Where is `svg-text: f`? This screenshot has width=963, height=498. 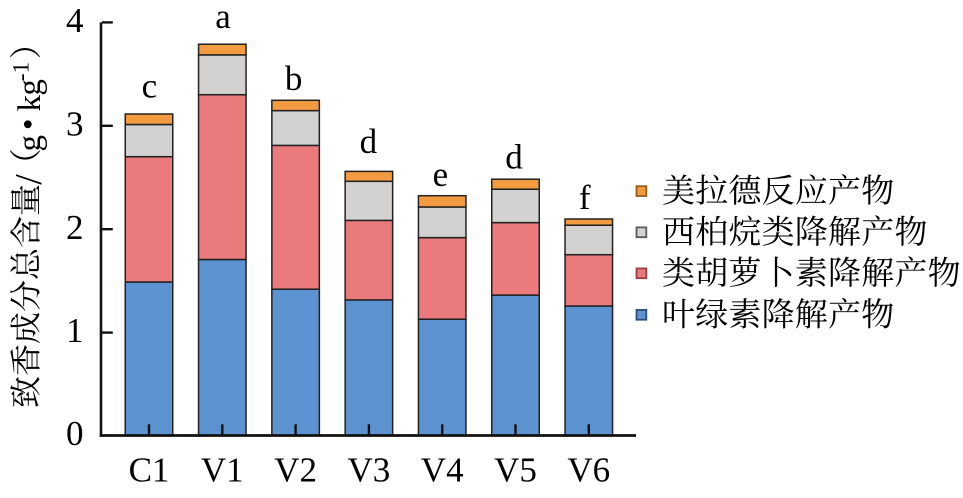
svg-text: f is located at coordinates (585, 197).